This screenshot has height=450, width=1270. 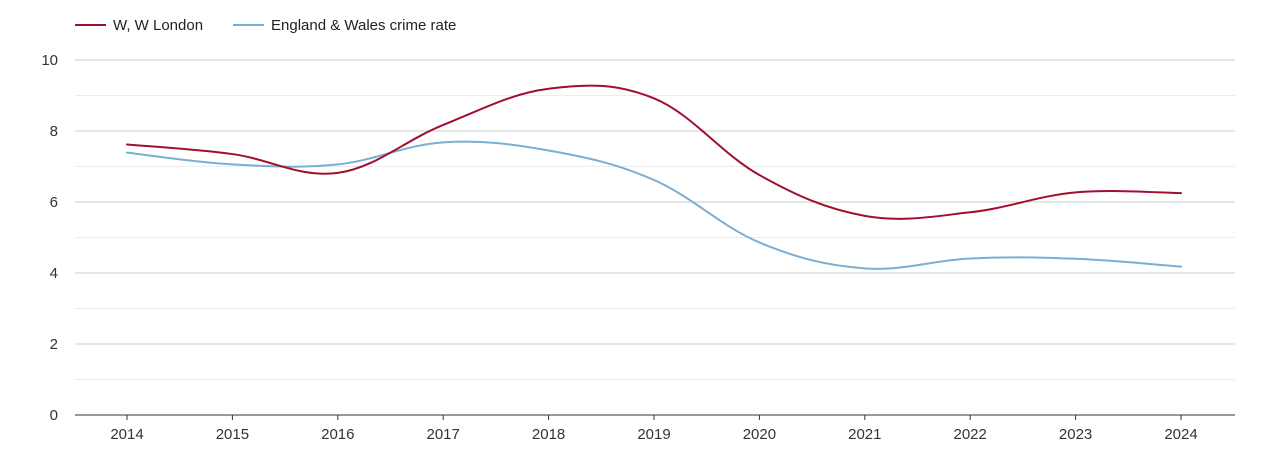 What do you see at coordinates (265, 25) in the screenshot?
I see `legend: W, W London England & Wales crime rate` at bounding box center [265, 25].